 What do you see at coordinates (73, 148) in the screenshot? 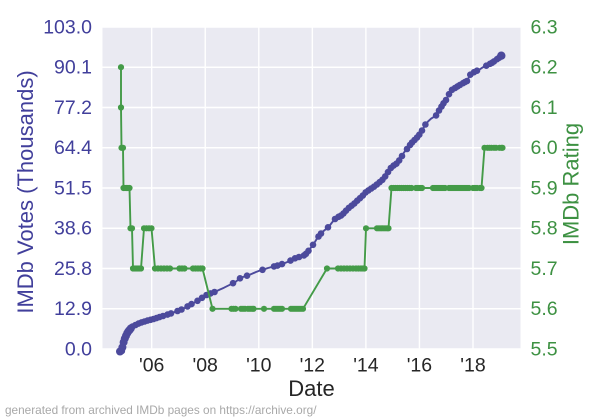
I see `svg-text: 64.4` at bounding box center [73, 148].